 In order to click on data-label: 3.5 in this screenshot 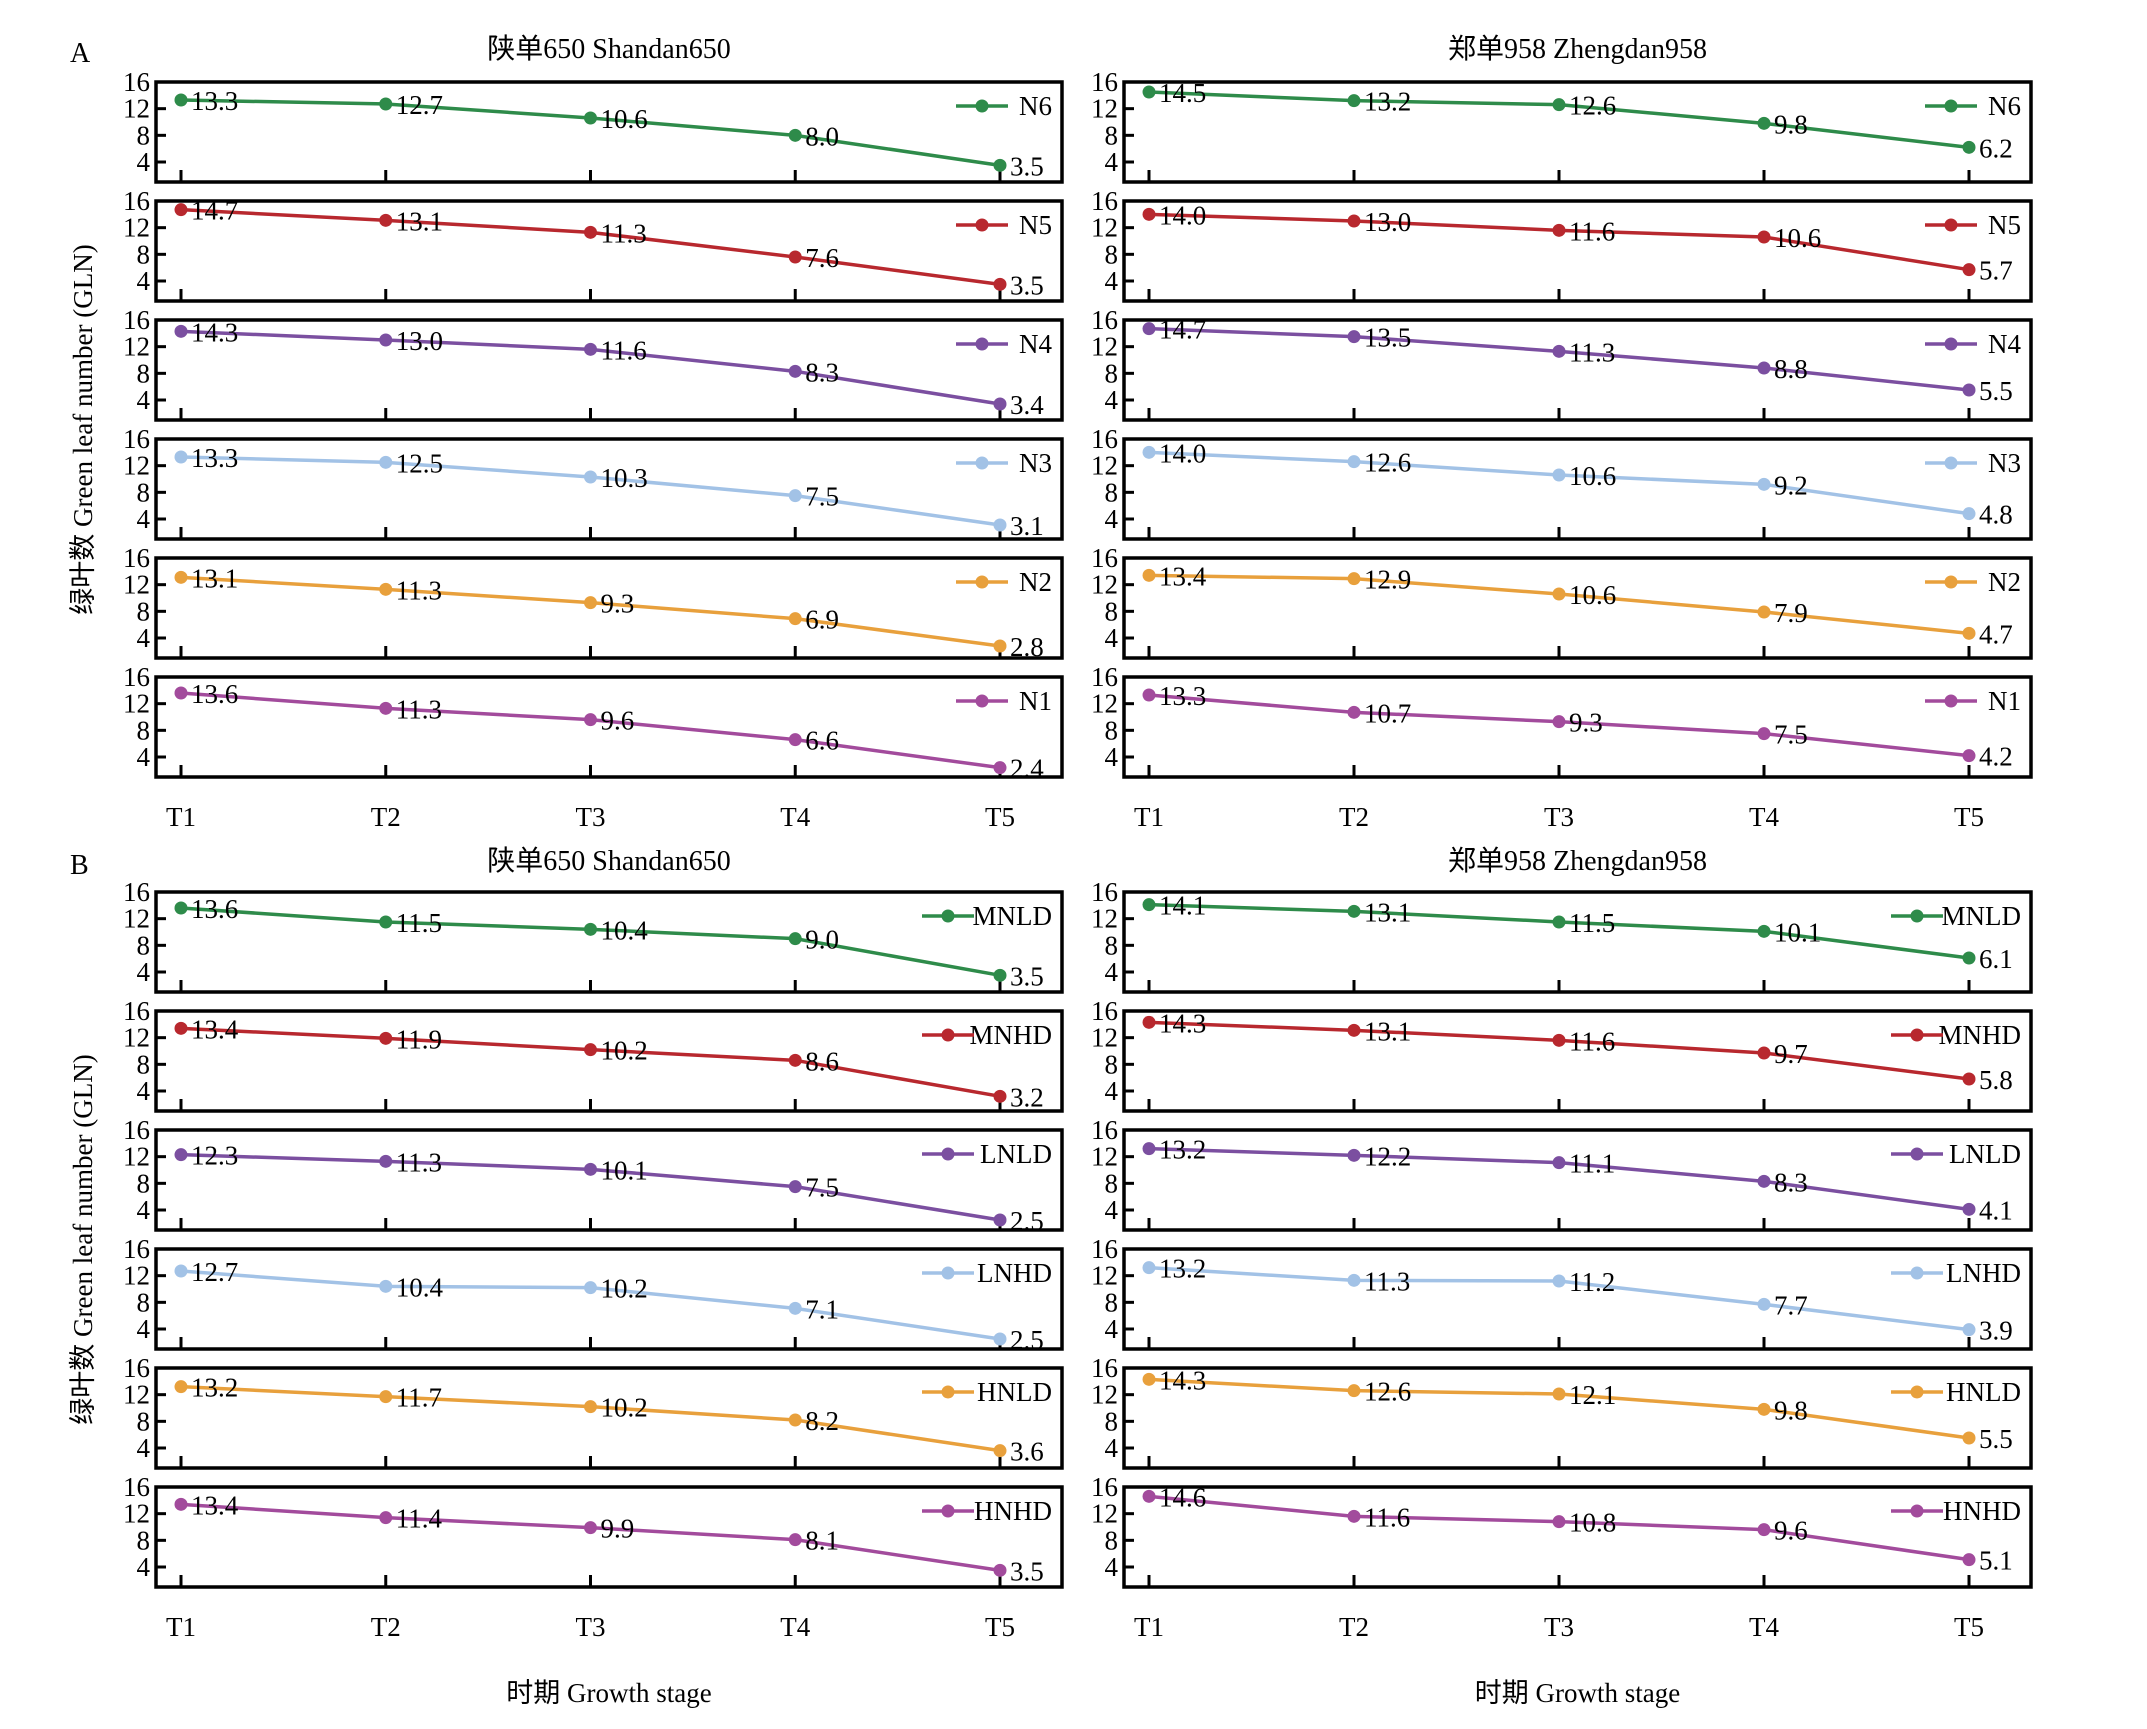, I will do `click(1027, 285)`.